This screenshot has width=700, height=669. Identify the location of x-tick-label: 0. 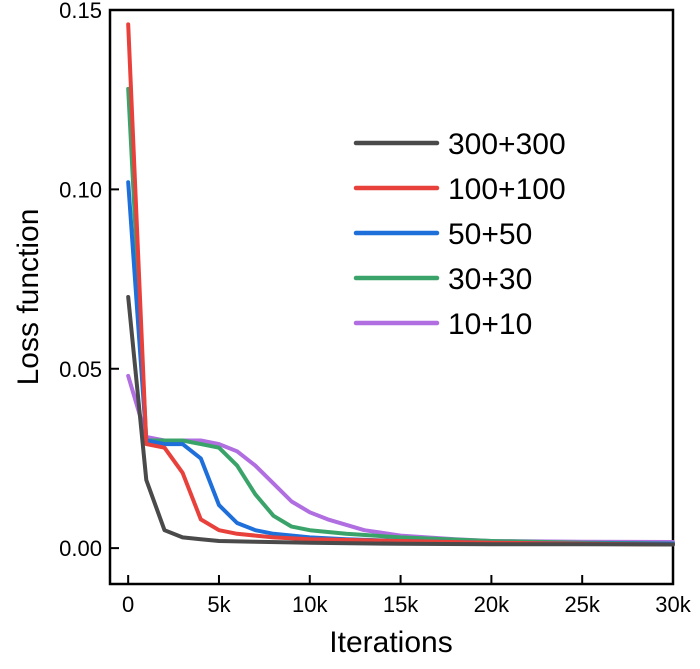
(128, 604).